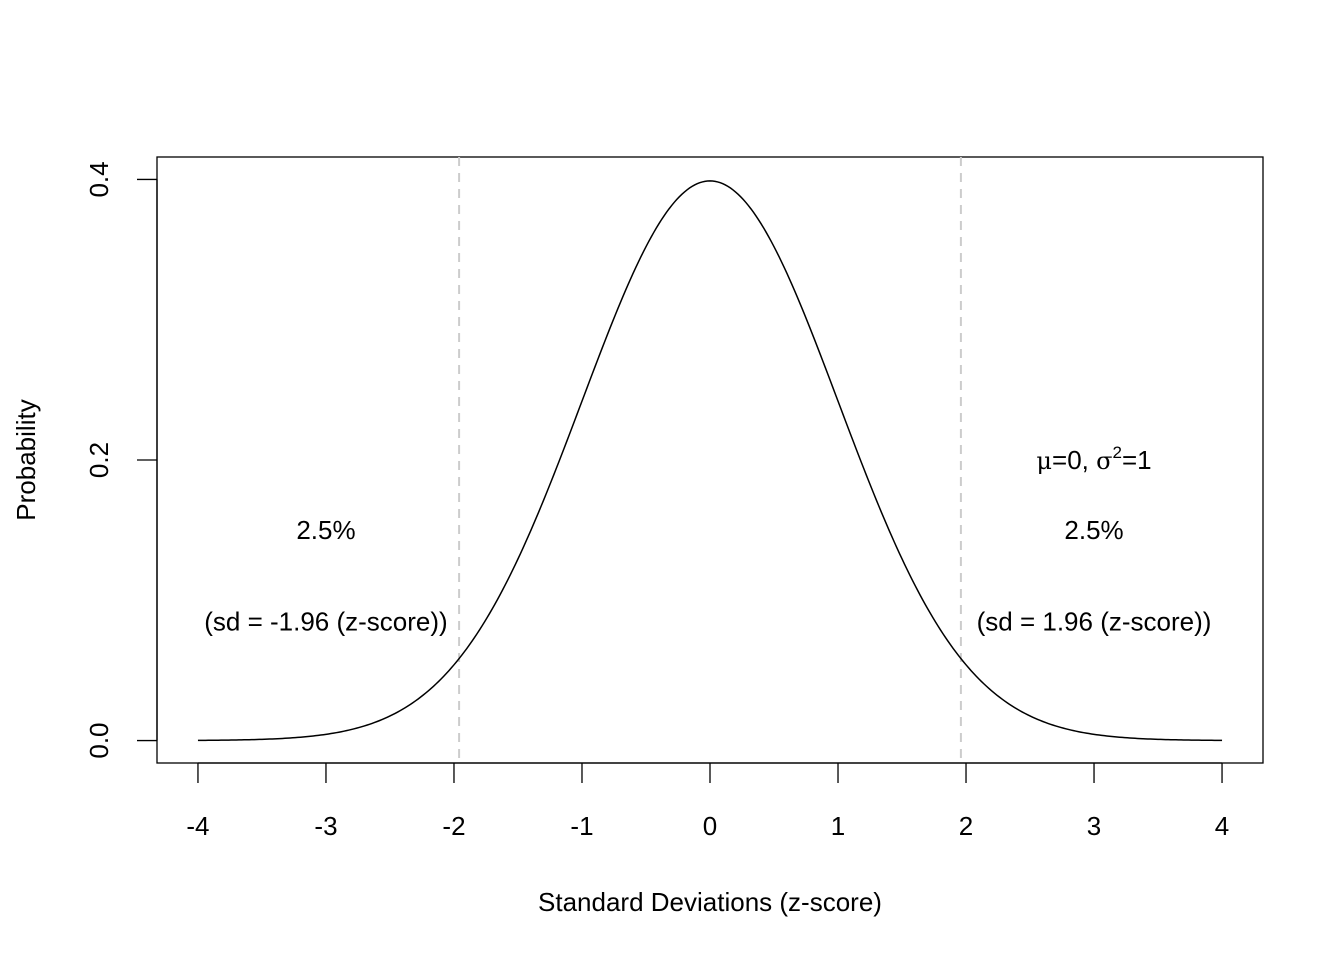 This screenshot has width=1344, height=960. I want to click on sigma-exponent: 2, so click(1117, 452).